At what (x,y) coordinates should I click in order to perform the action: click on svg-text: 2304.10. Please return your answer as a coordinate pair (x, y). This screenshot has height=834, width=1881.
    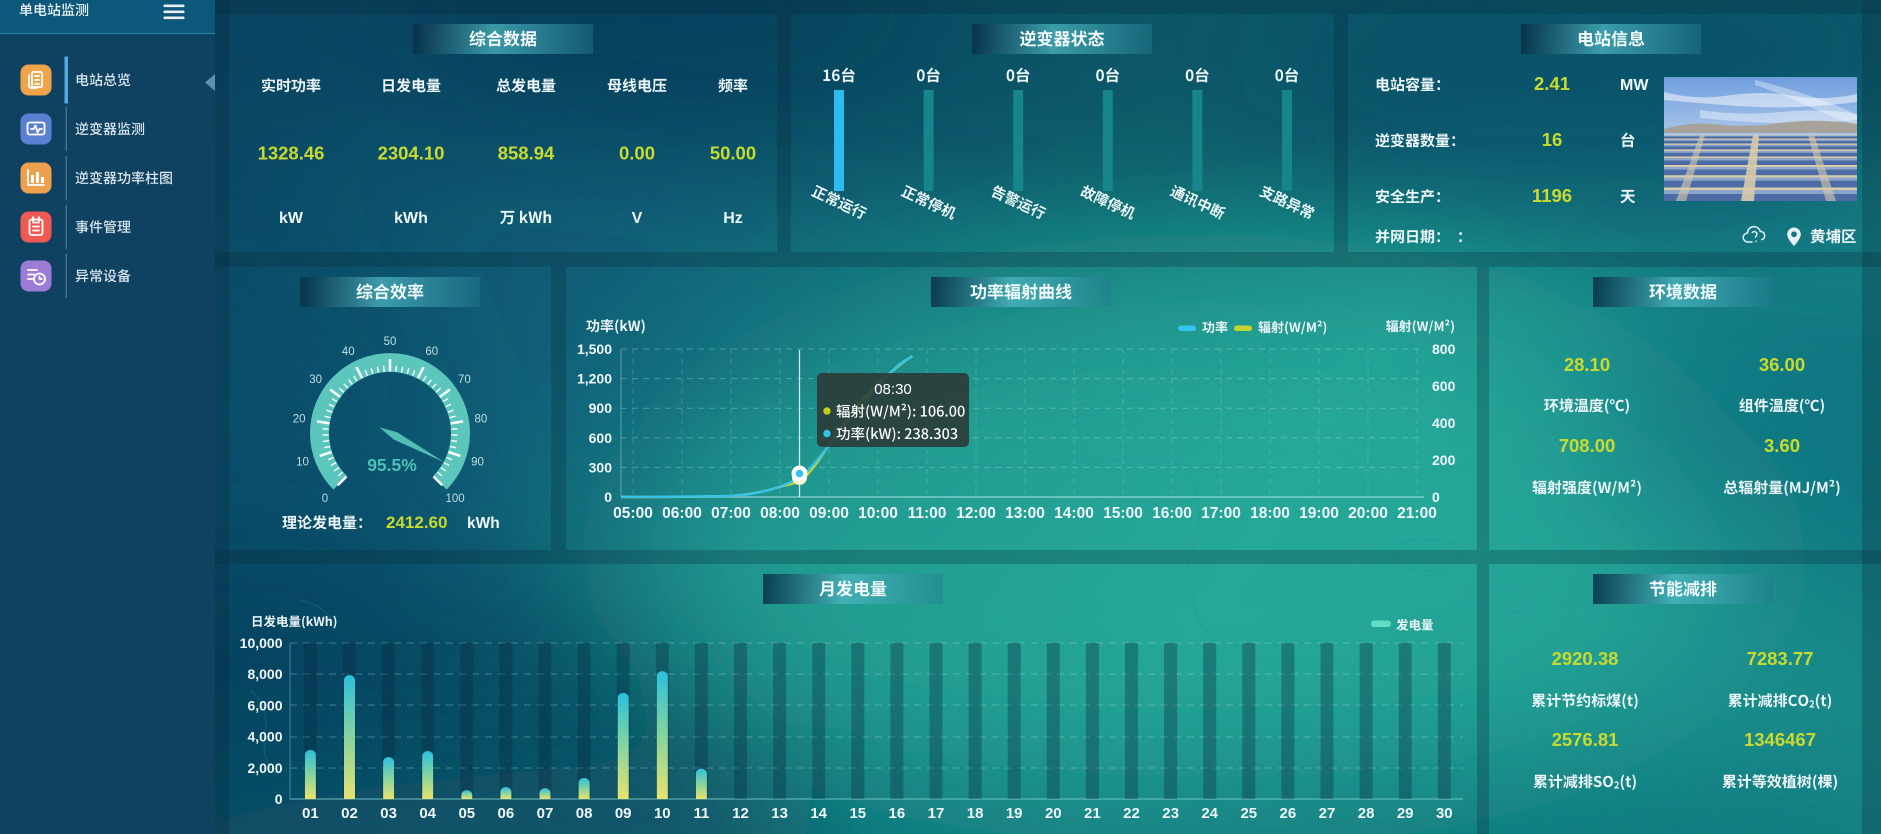
    Looking at the image, I should click on (411, 153).